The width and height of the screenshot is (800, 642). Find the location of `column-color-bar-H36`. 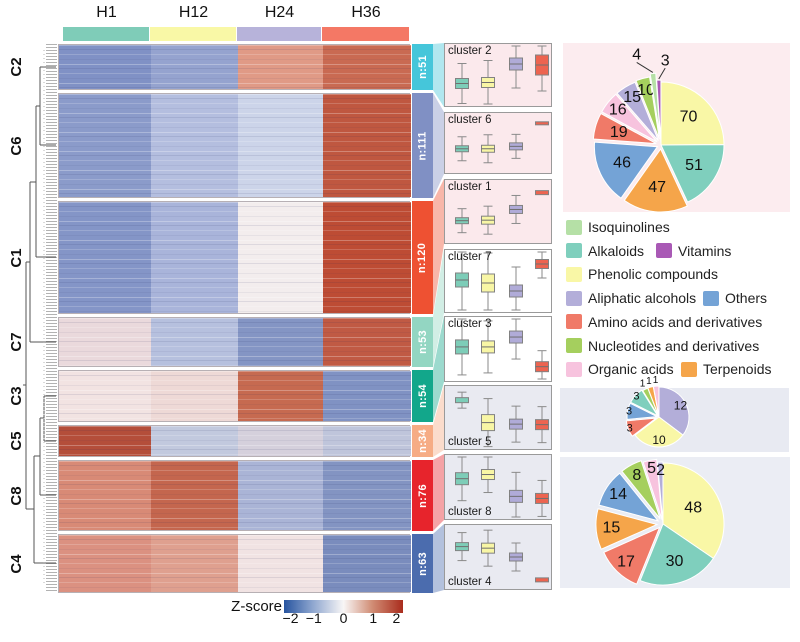

column-color-bar-H36 is located at coordinates (365, 34).